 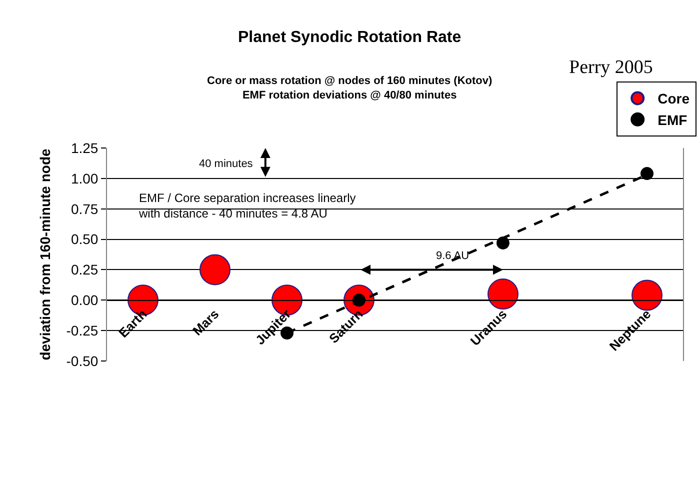 What do you see at coordinates (350, 37) in the screenshot?
I see `chart-title: Planet Synodic Rotation Rate` at bounding box center [350, 37].